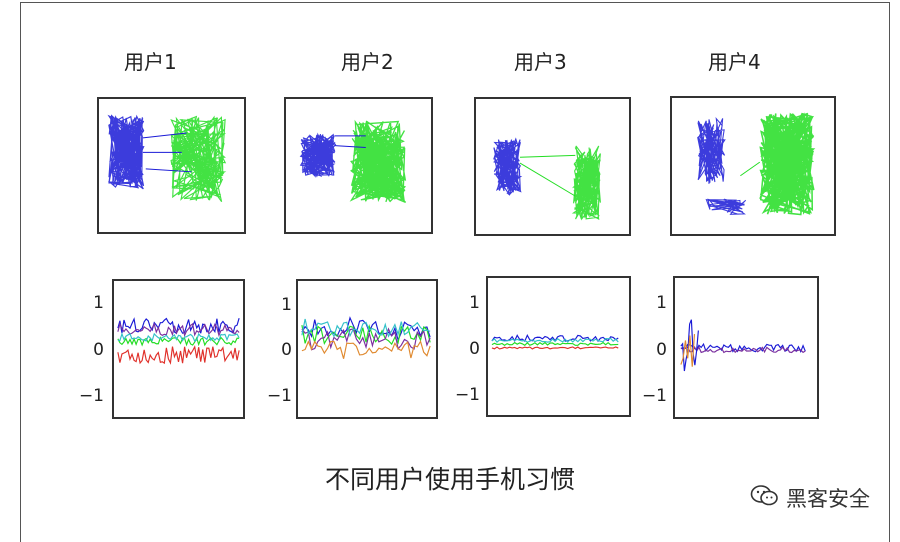  What do you see at coordinates (734, 62) in the screenshot?
I see `user-label-4: 用户4` at bounding box center [734, 62].